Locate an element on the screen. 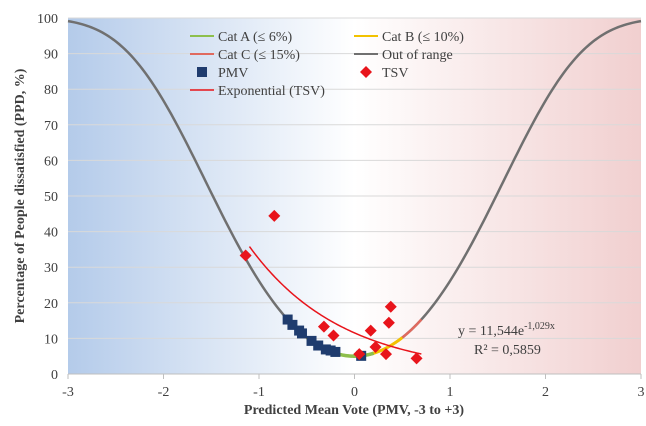  legend-swatch-tsv is located at coordinates (366, 72).